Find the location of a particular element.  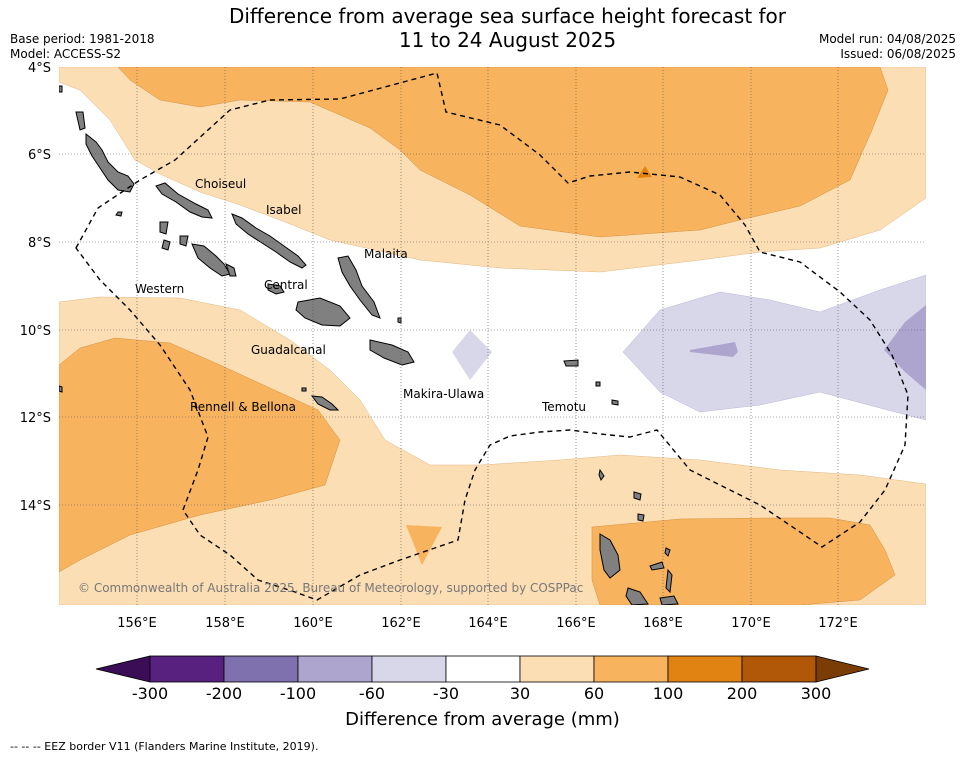

label-makira-ulawa: Makira-Ulawa is located at coordinates (443, 394).